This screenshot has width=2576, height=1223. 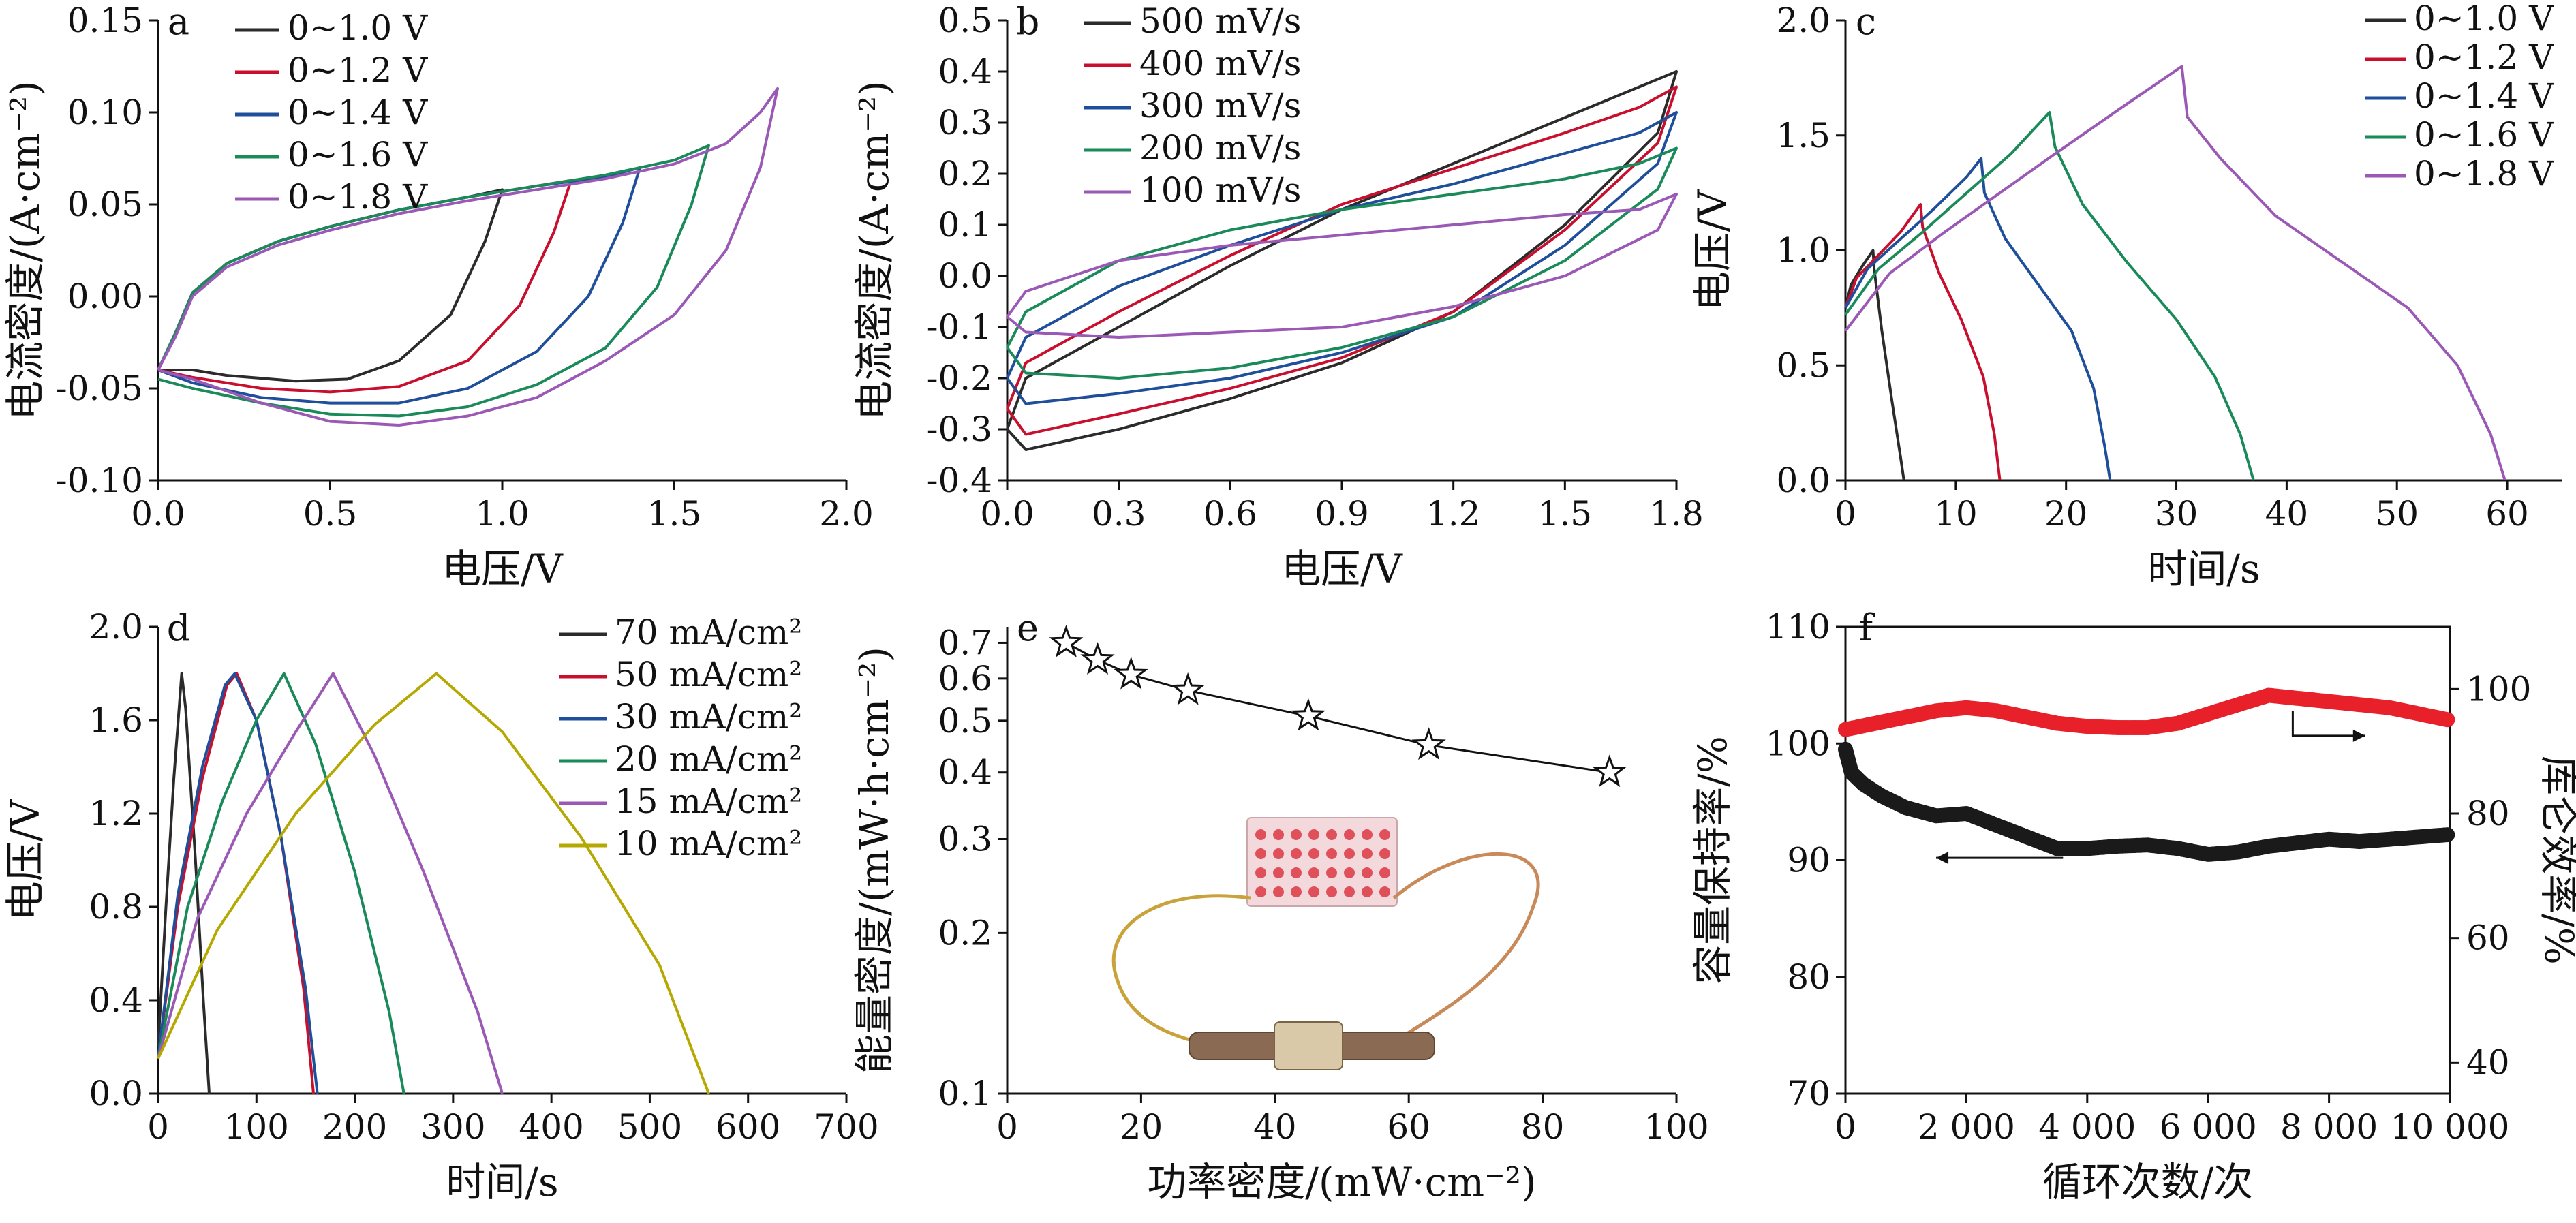 What do you see at coordinates (2488, 813) in the screenshot?
I see `y-right-tick-label: 80` at bounding box center [2488, 813].